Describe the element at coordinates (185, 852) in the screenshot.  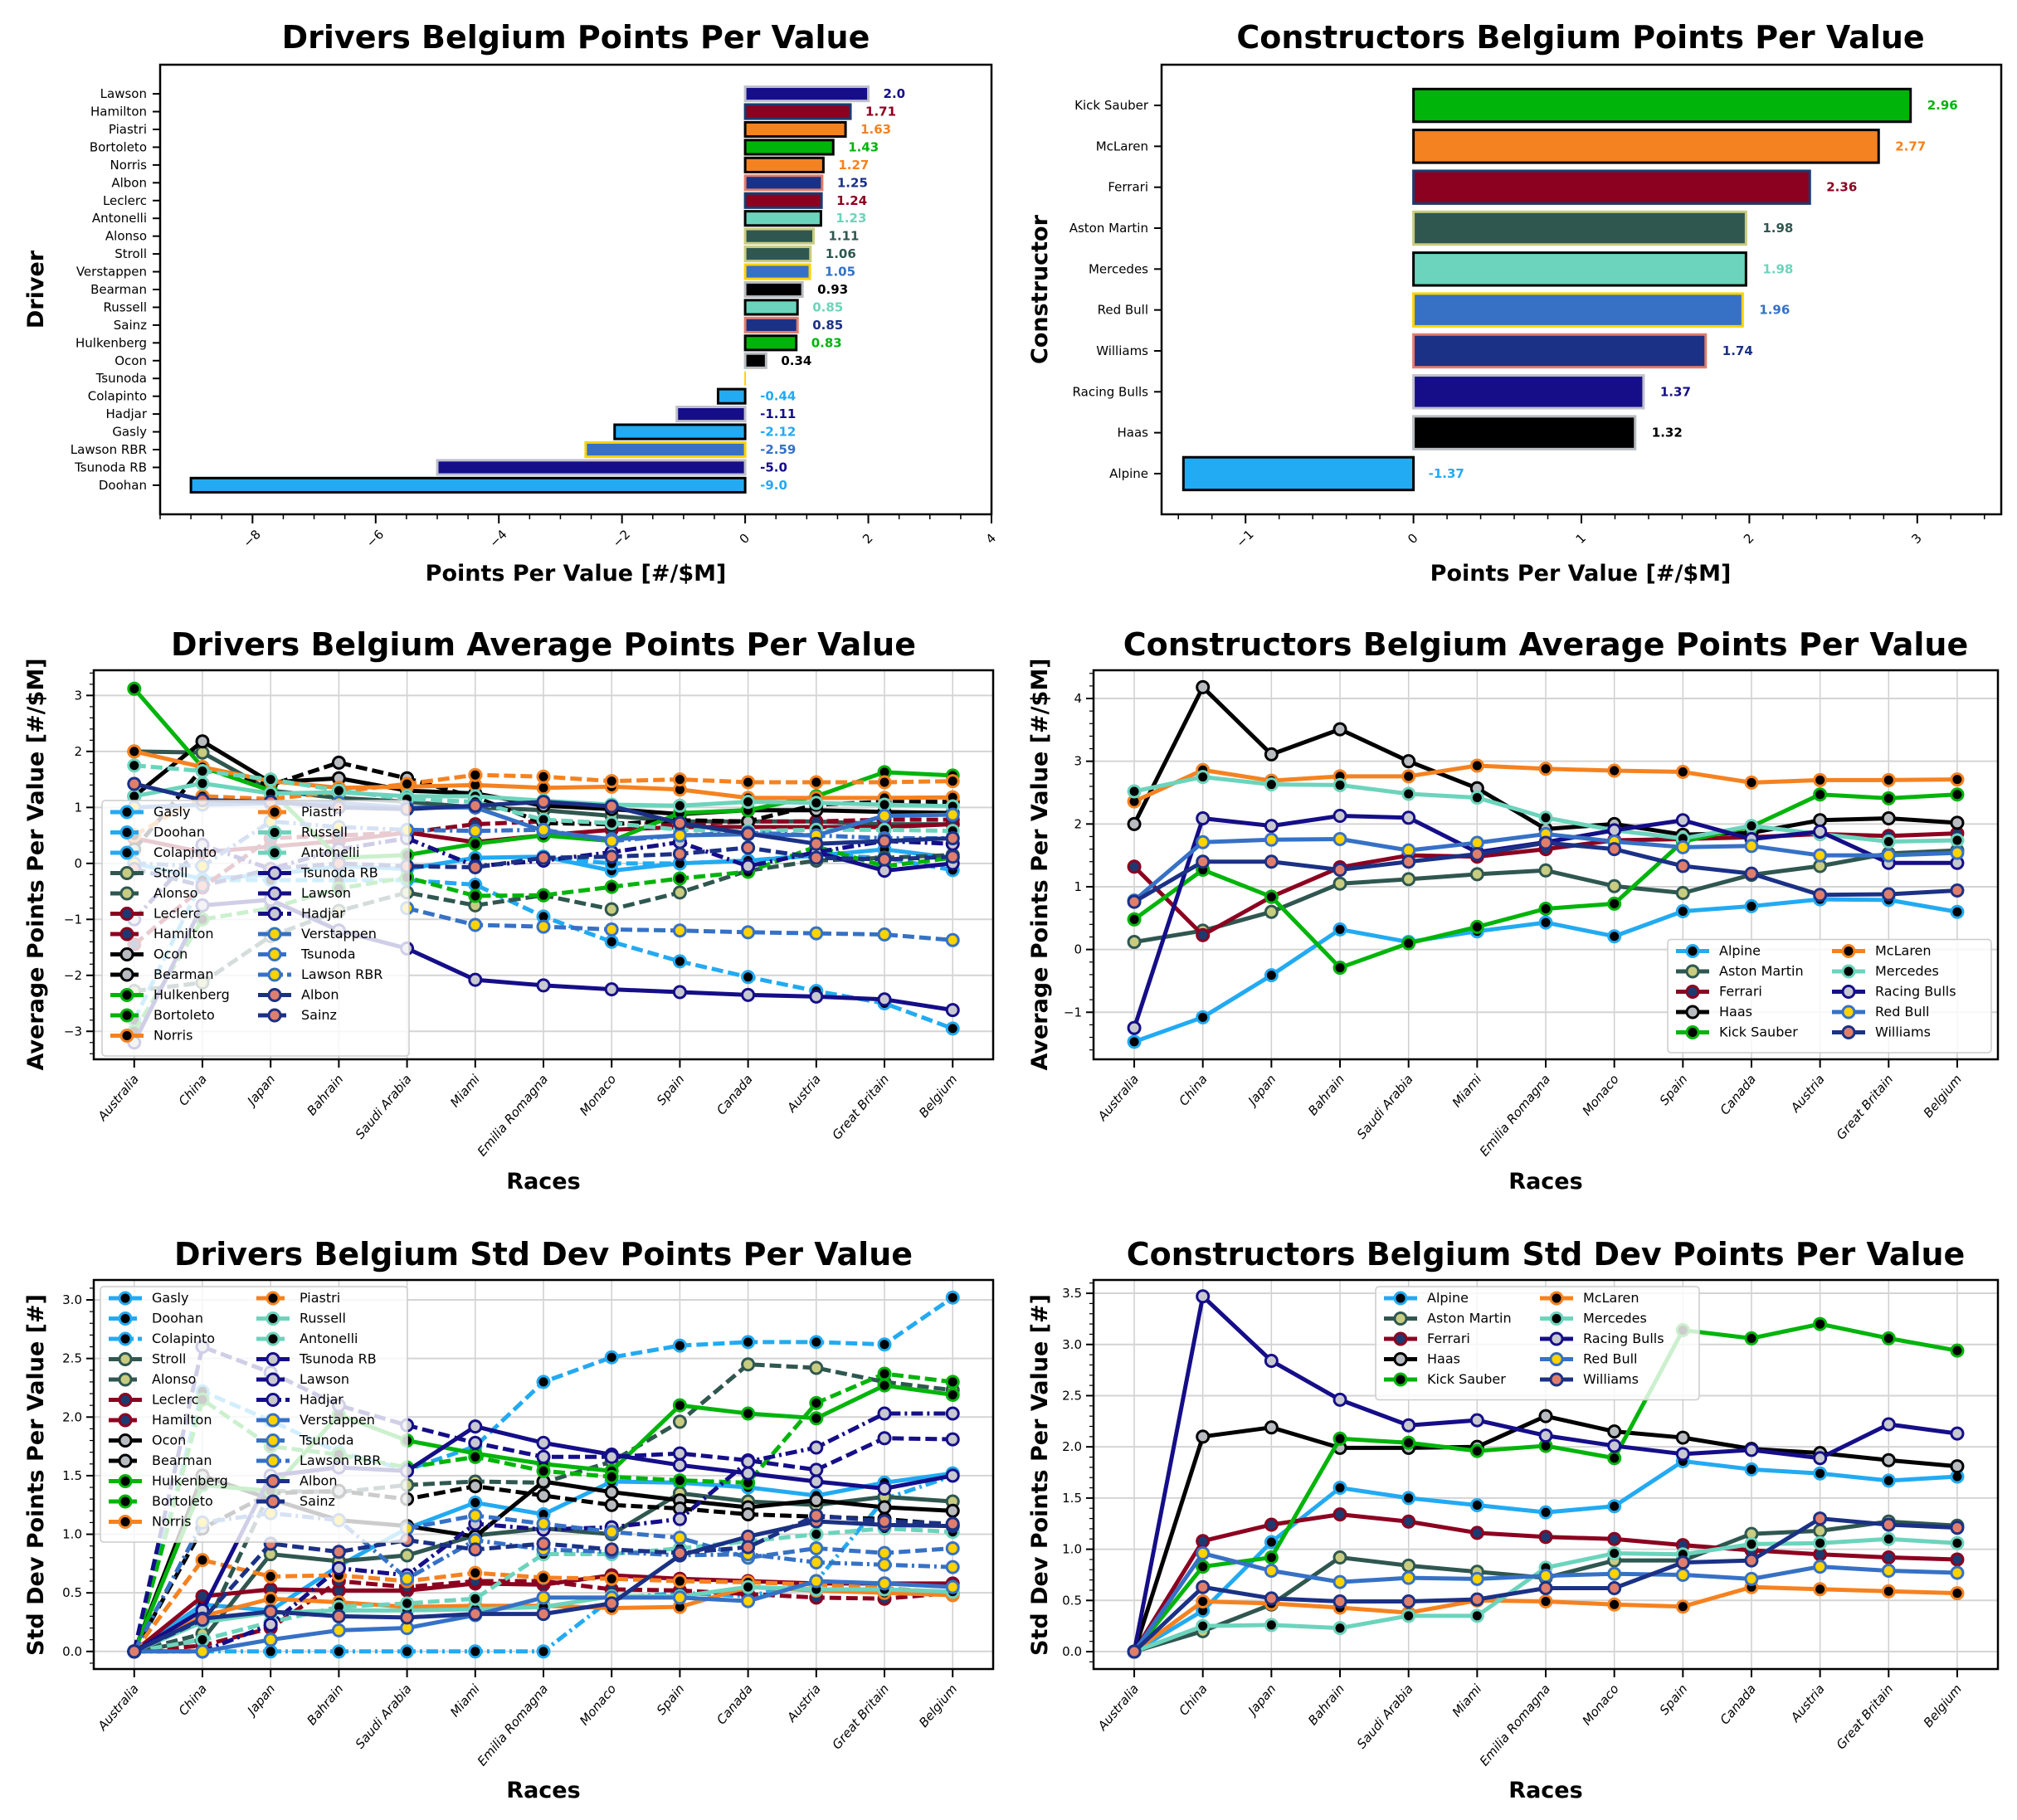
I see `legend-label: Colapinto` at that location.